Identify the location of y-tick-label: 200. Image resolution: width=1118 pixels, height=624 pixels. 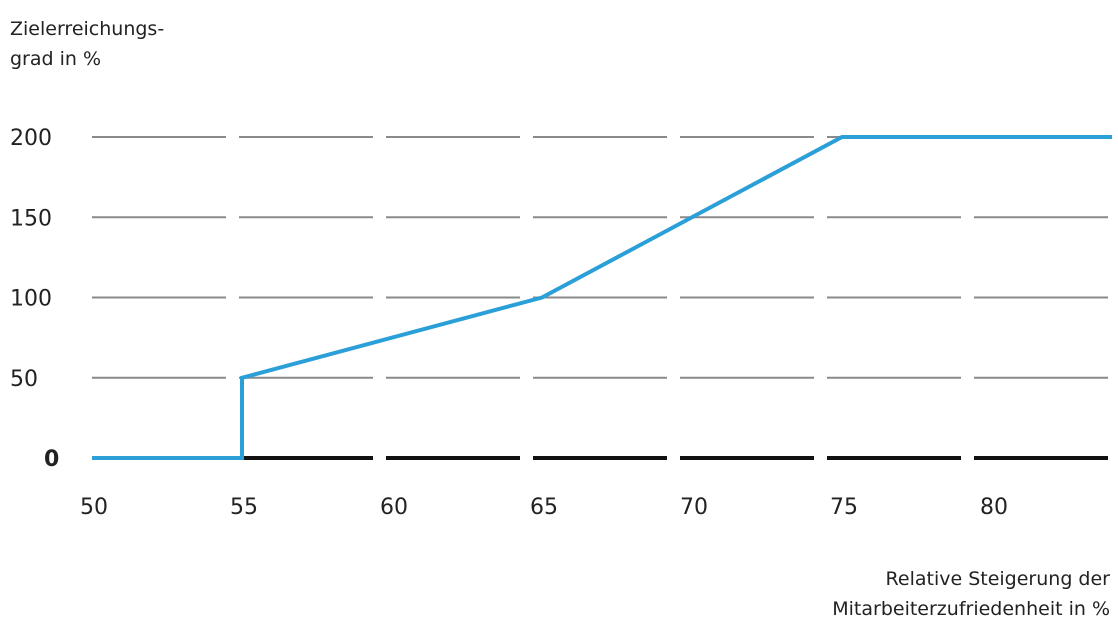
(31, 138).